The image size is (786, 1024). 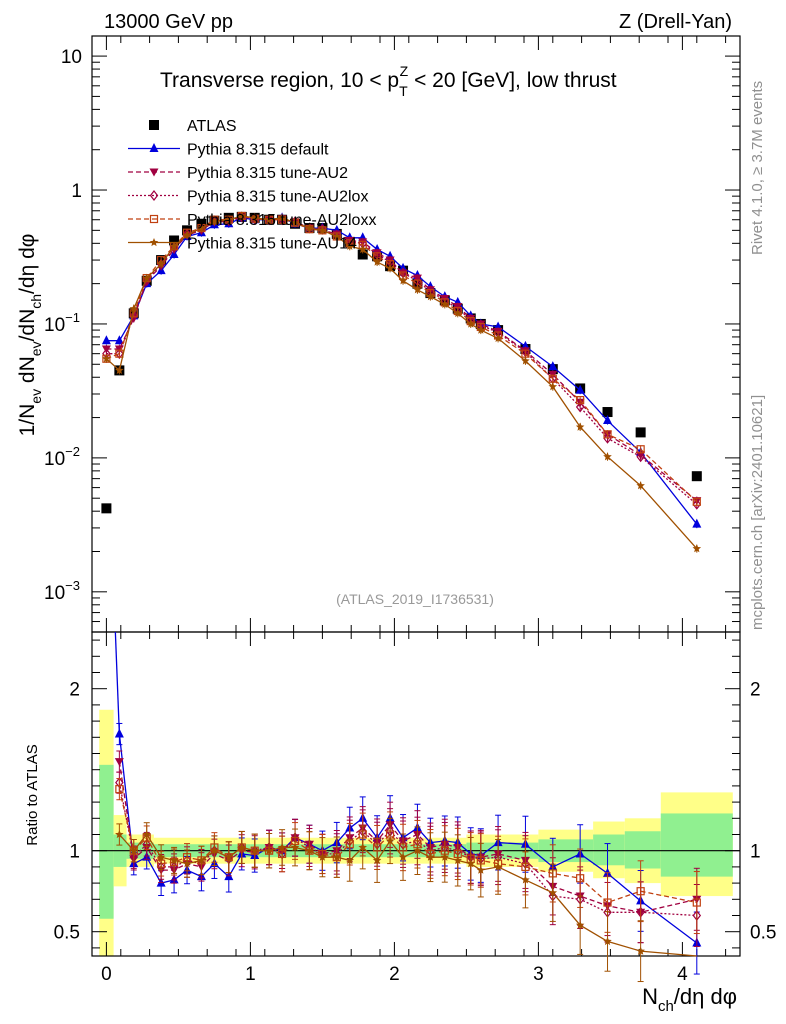 I want to click on ratio-y-tick-label-right: 1, so click(x=755, y=852).